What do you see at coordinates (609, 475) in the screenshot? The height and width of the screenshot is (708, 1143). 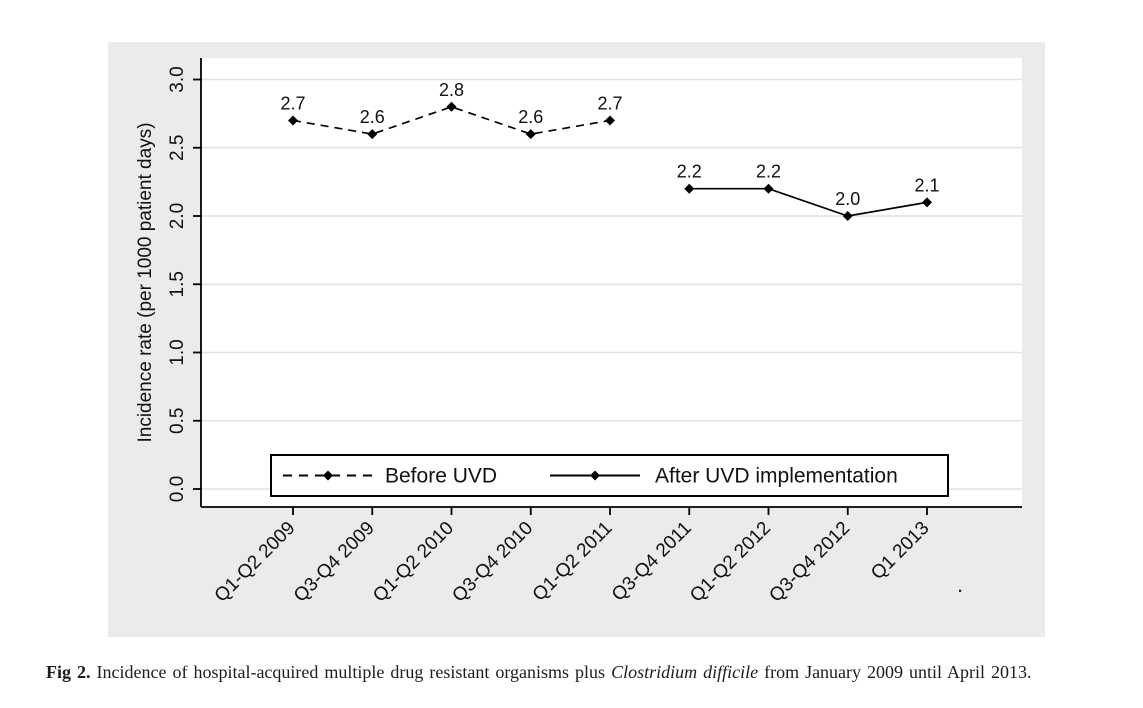 I see `legend-box` at bounding box center [609, 475].